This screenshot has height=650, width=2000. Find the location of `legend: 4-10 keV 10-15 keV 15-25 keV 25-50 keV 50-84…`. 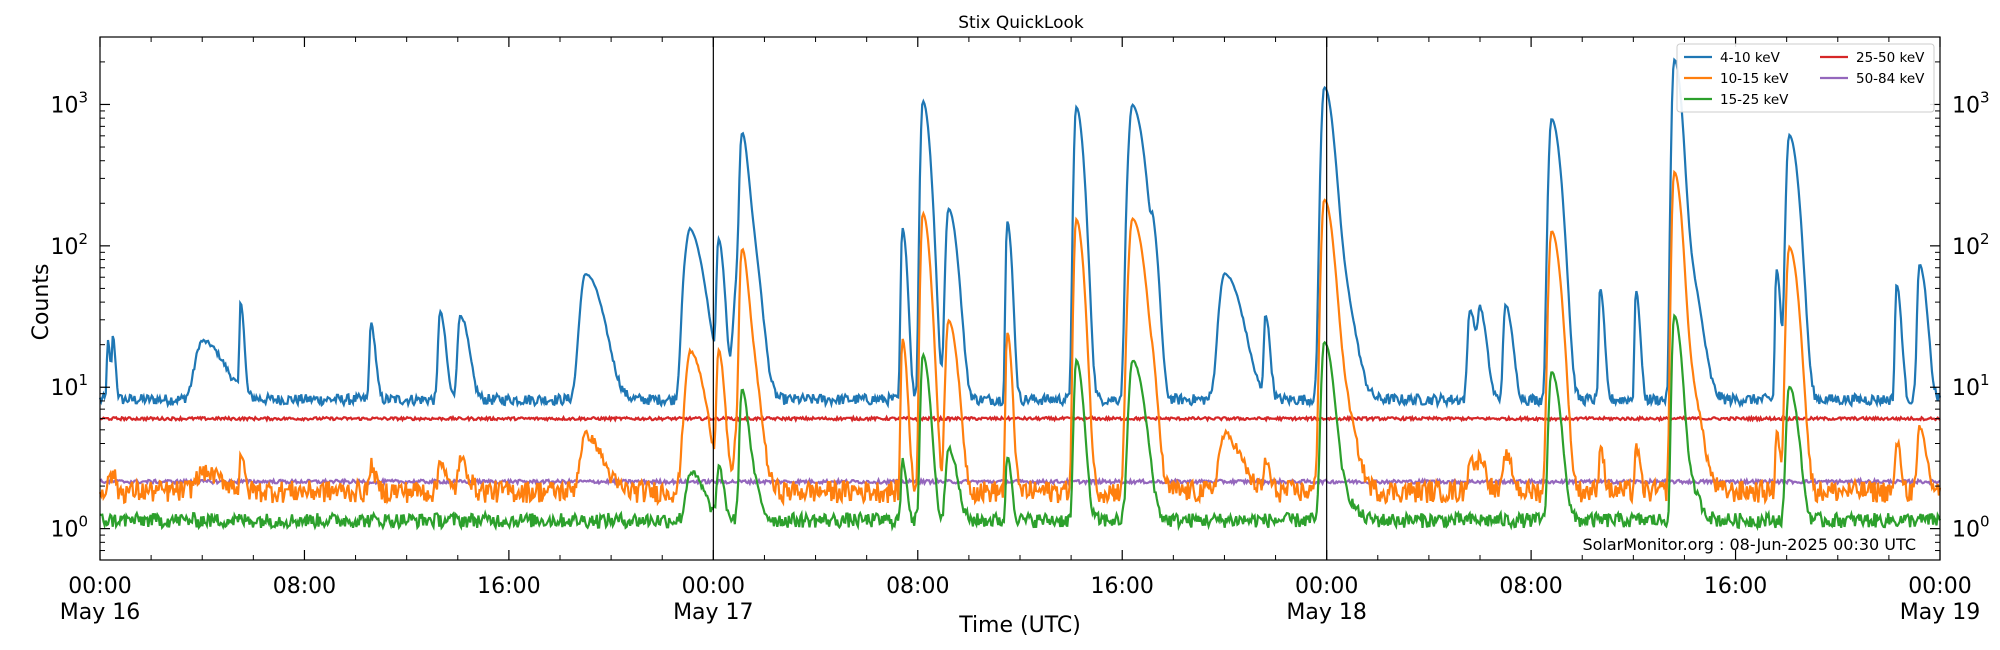

legend: 4-10 keV 10-15 keV 15-25 keV 25-50 keV 50-84… is located at coordinates (1805, 78).